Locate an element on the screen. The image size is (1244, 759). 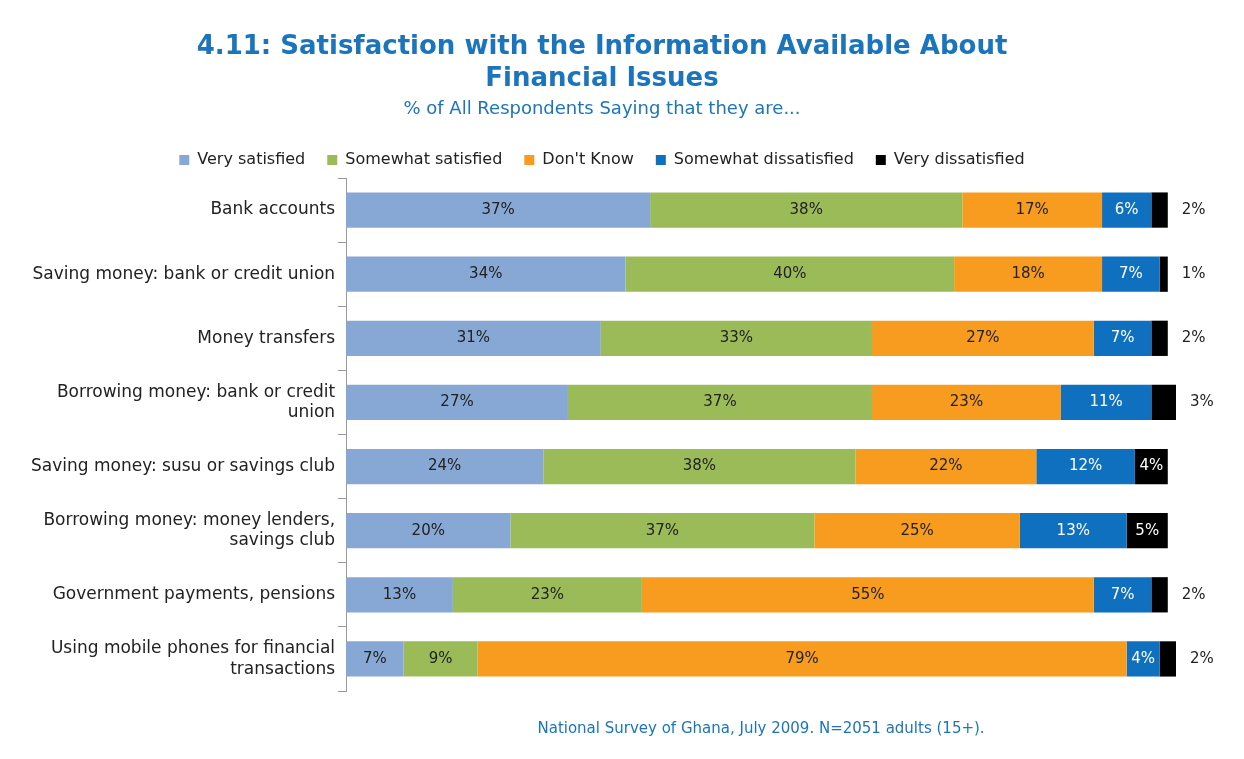
data-label: 18% is located at coordinates (1028, 273).